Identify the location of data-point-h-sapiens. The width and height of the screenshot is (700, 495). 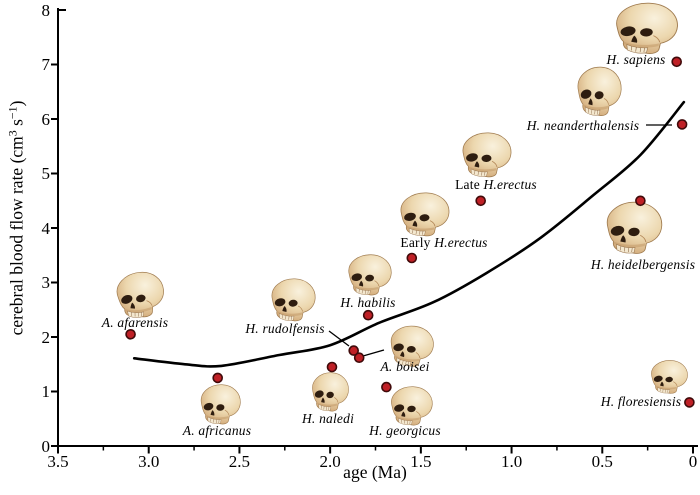
(677, 62).